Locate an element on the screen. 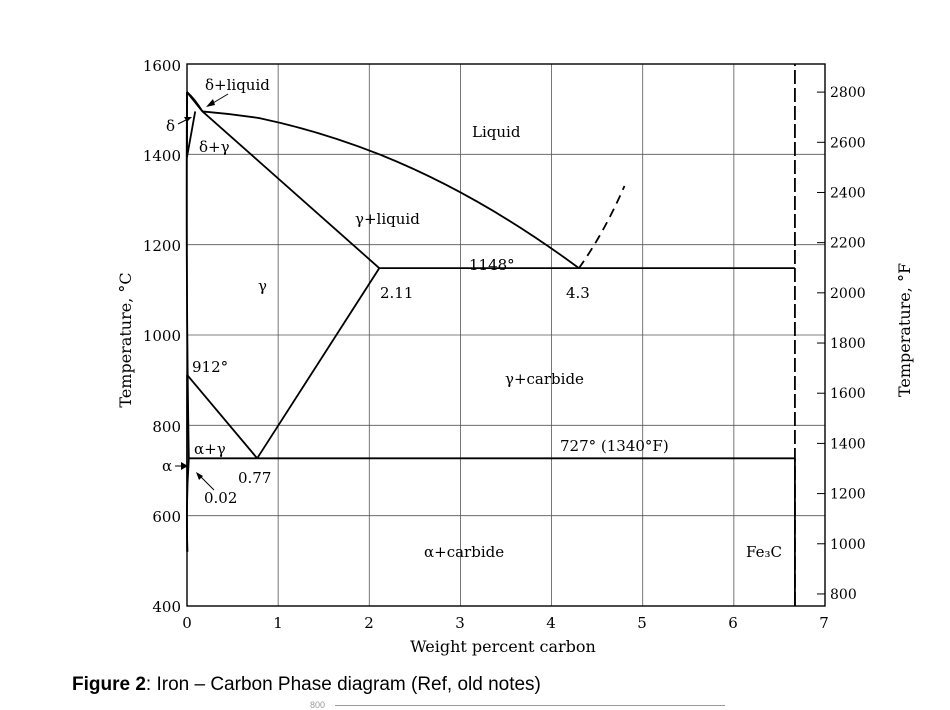 Image resolution: width=950 pixels, height=710 pixels. y2-tick-label: 2800 is located at coordinates (848, 93).